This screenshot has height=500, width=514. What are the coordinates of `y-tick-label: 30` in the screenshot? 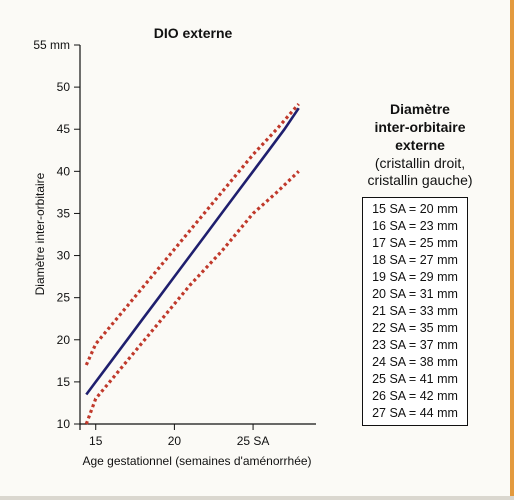 It's located at (64, 256).